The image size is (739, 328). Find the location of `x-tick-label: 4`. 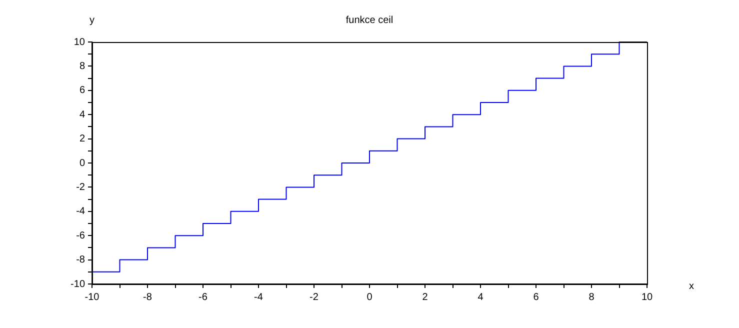

x-tick-label: 4 is located at coordinates (481, 297).